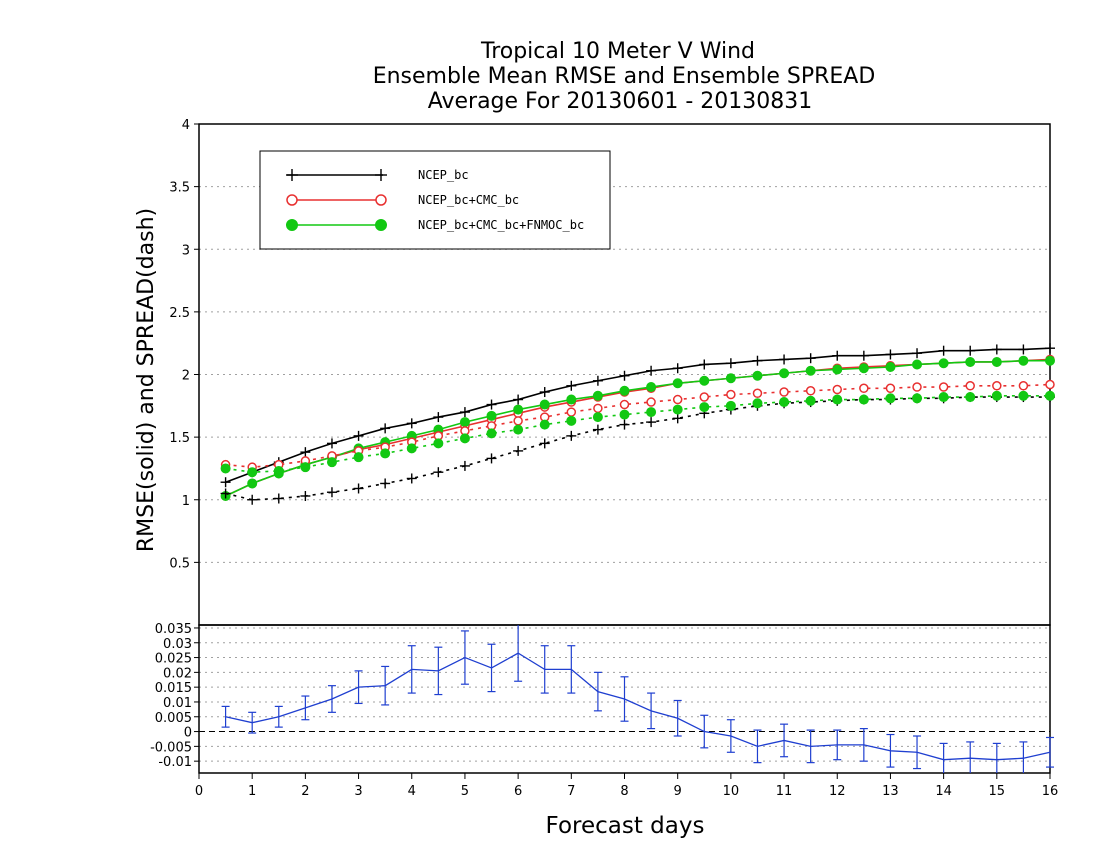  What do you see at coordinates (175, 762) in the screenshot?
I see `lower-y-tick-label: -0.01` at bounding box center [175, 762].